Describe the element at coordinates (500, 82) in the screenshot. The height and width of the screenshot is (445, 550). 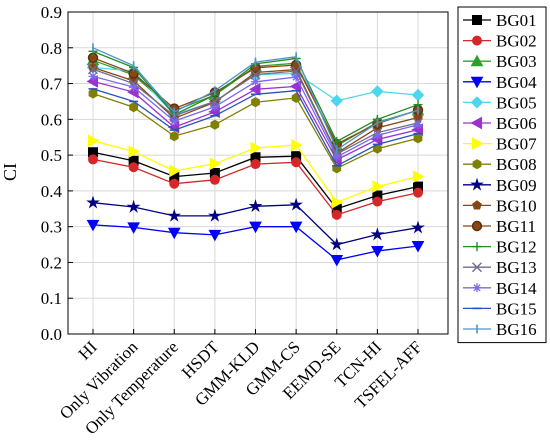
I see `legend-item-bg04: BG04` at that location.